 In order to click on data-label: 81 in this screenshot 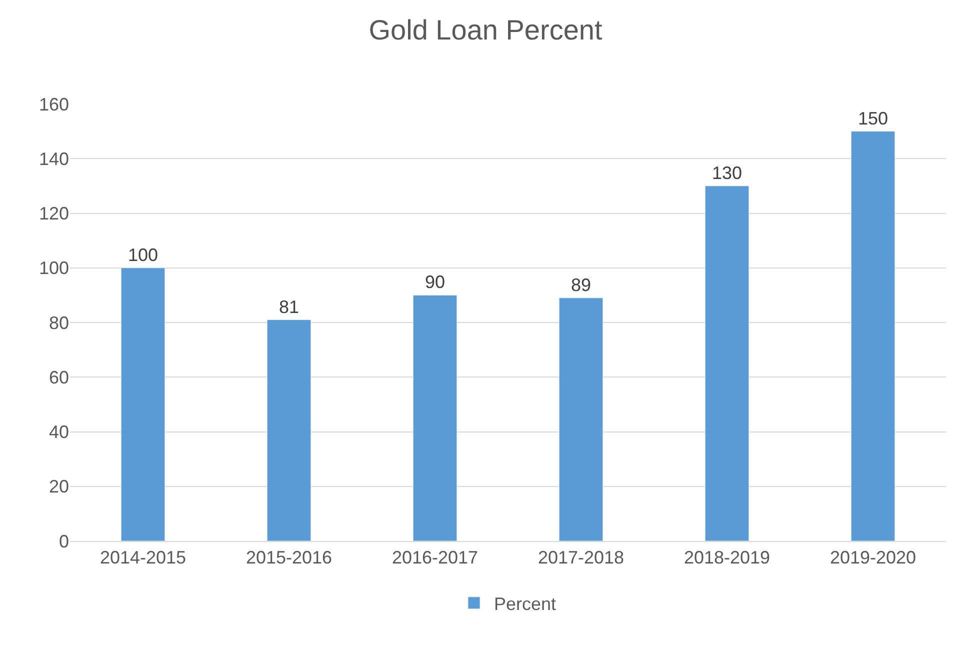, I will do `click(289, 306)`.